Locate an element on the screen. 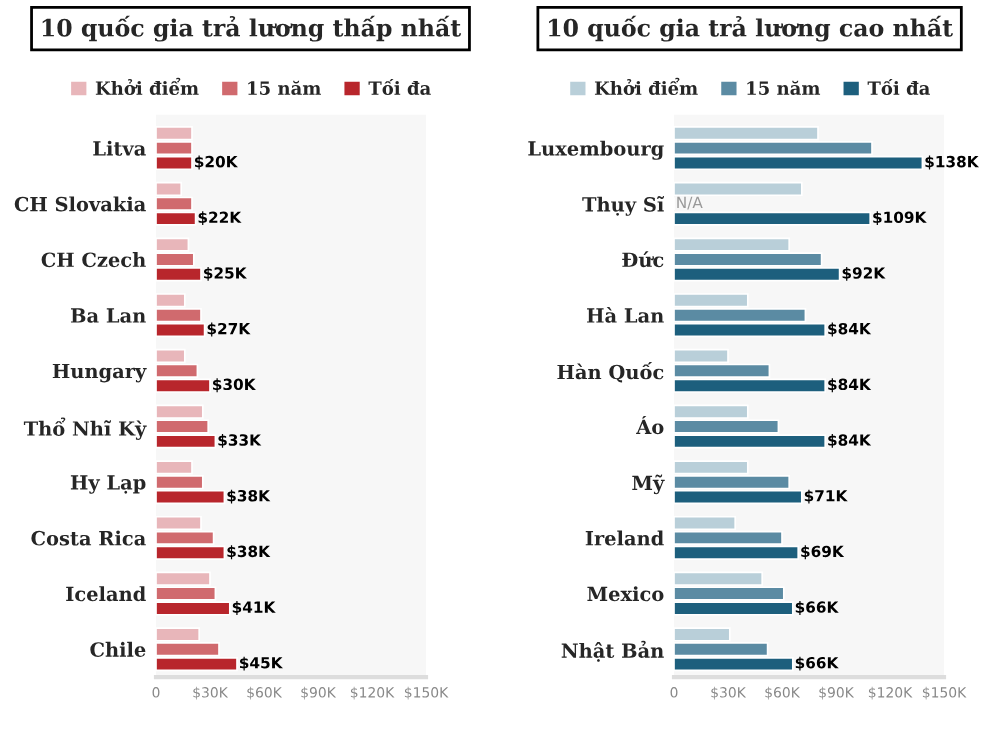 This screenshot has width=1000, height=740. y-tick-label: Áo is located at coordinates (650, 425).